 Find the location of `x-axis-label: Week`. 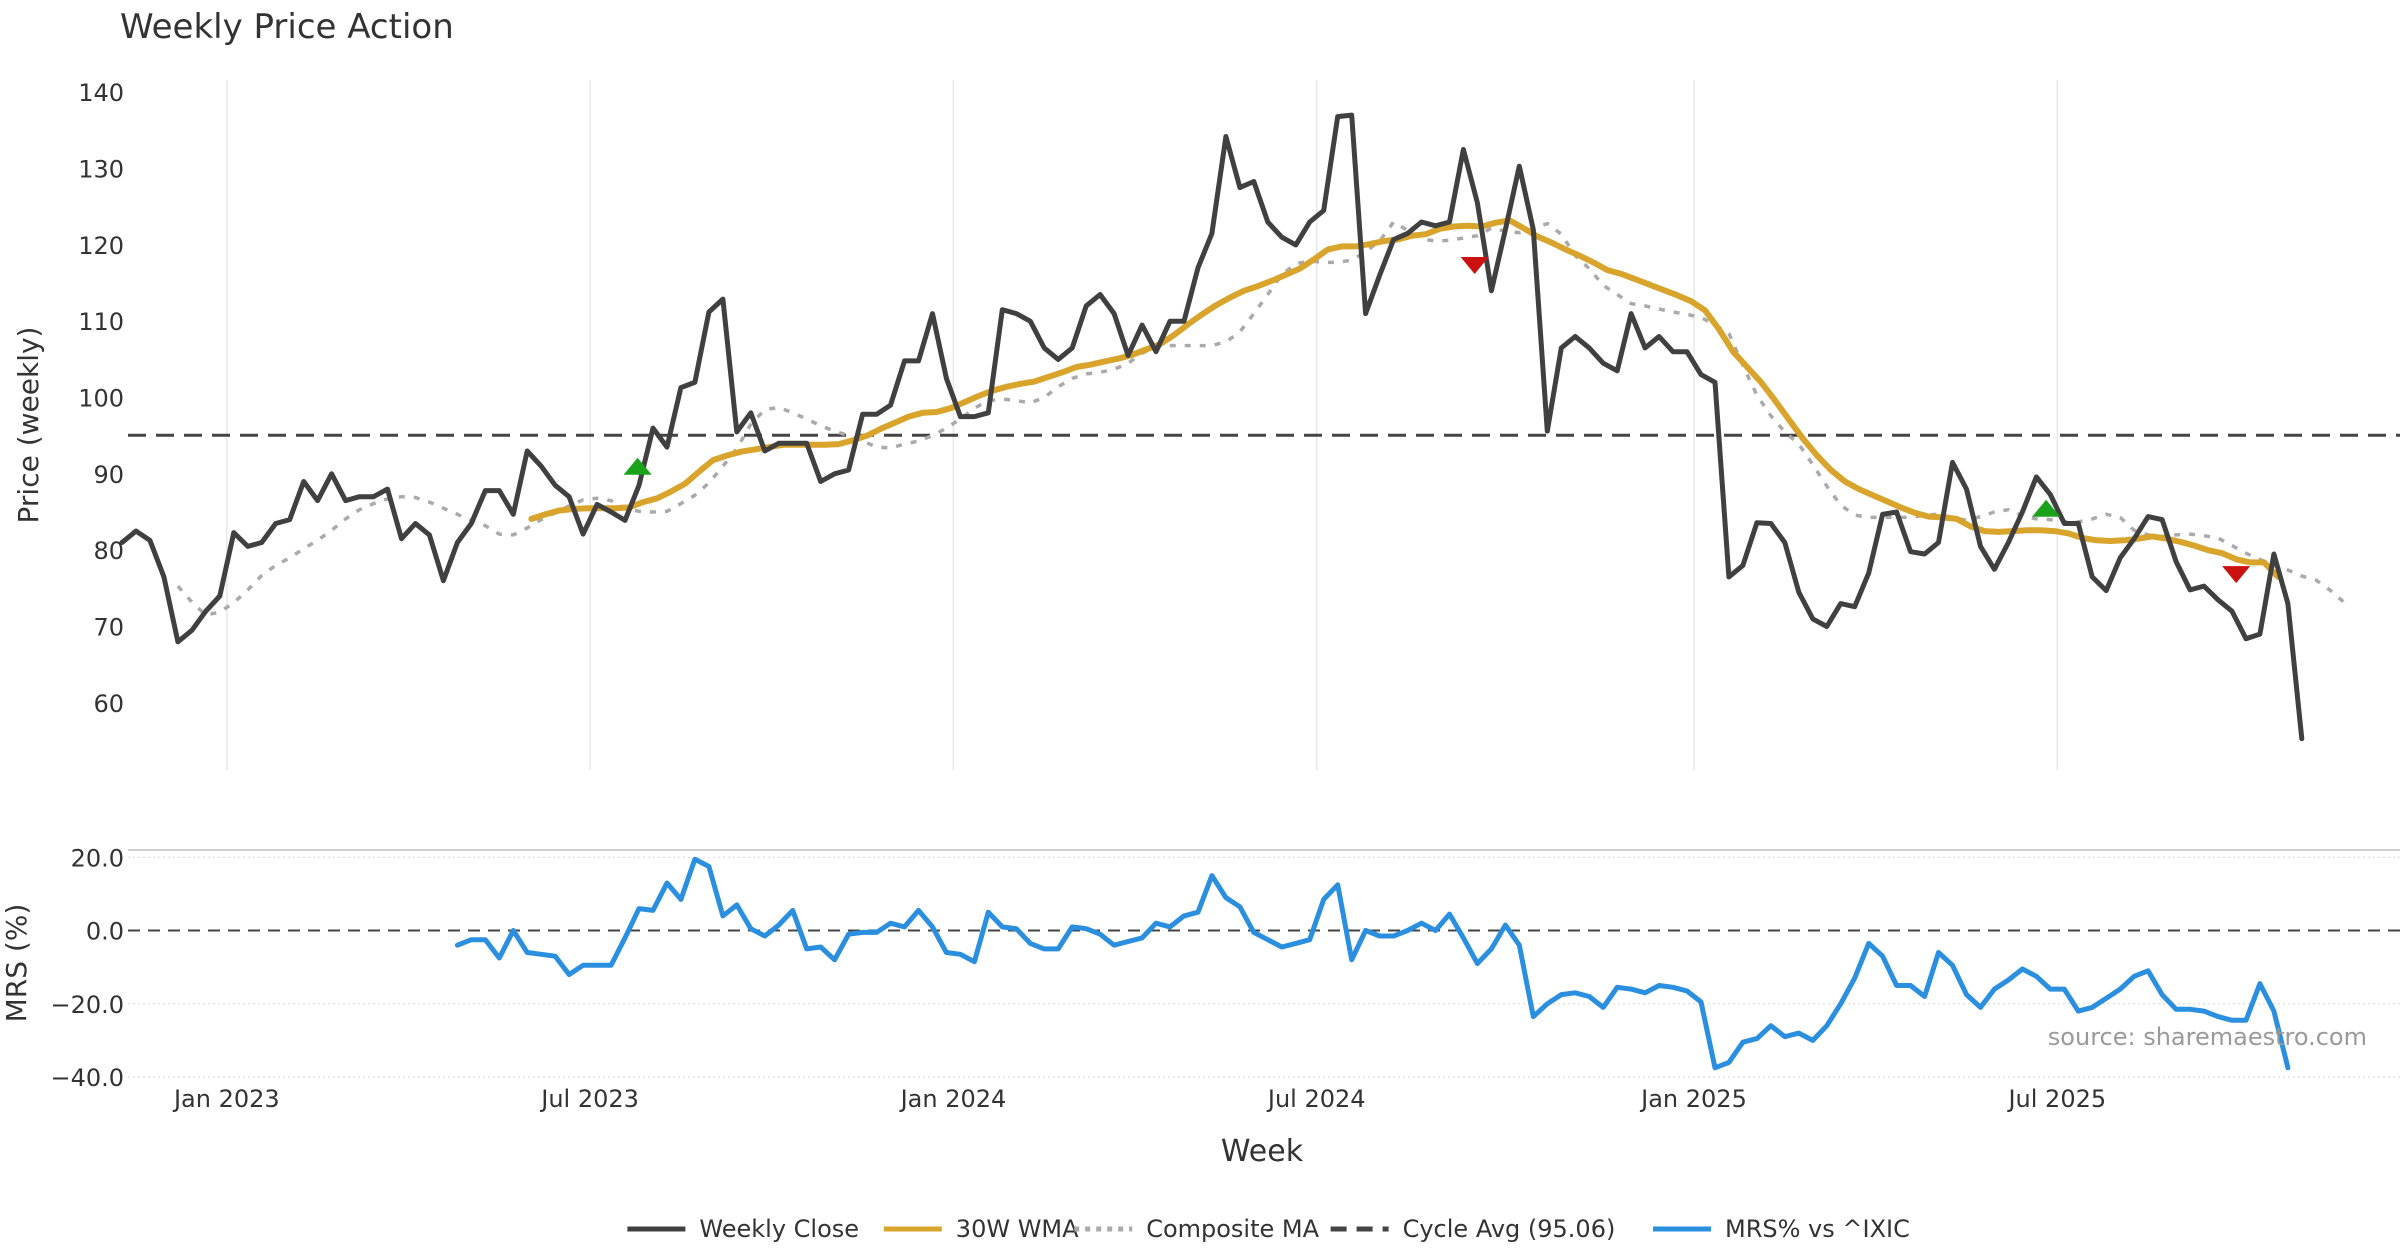

x-axis-label: Week is located at coordinates (1262, 1151).